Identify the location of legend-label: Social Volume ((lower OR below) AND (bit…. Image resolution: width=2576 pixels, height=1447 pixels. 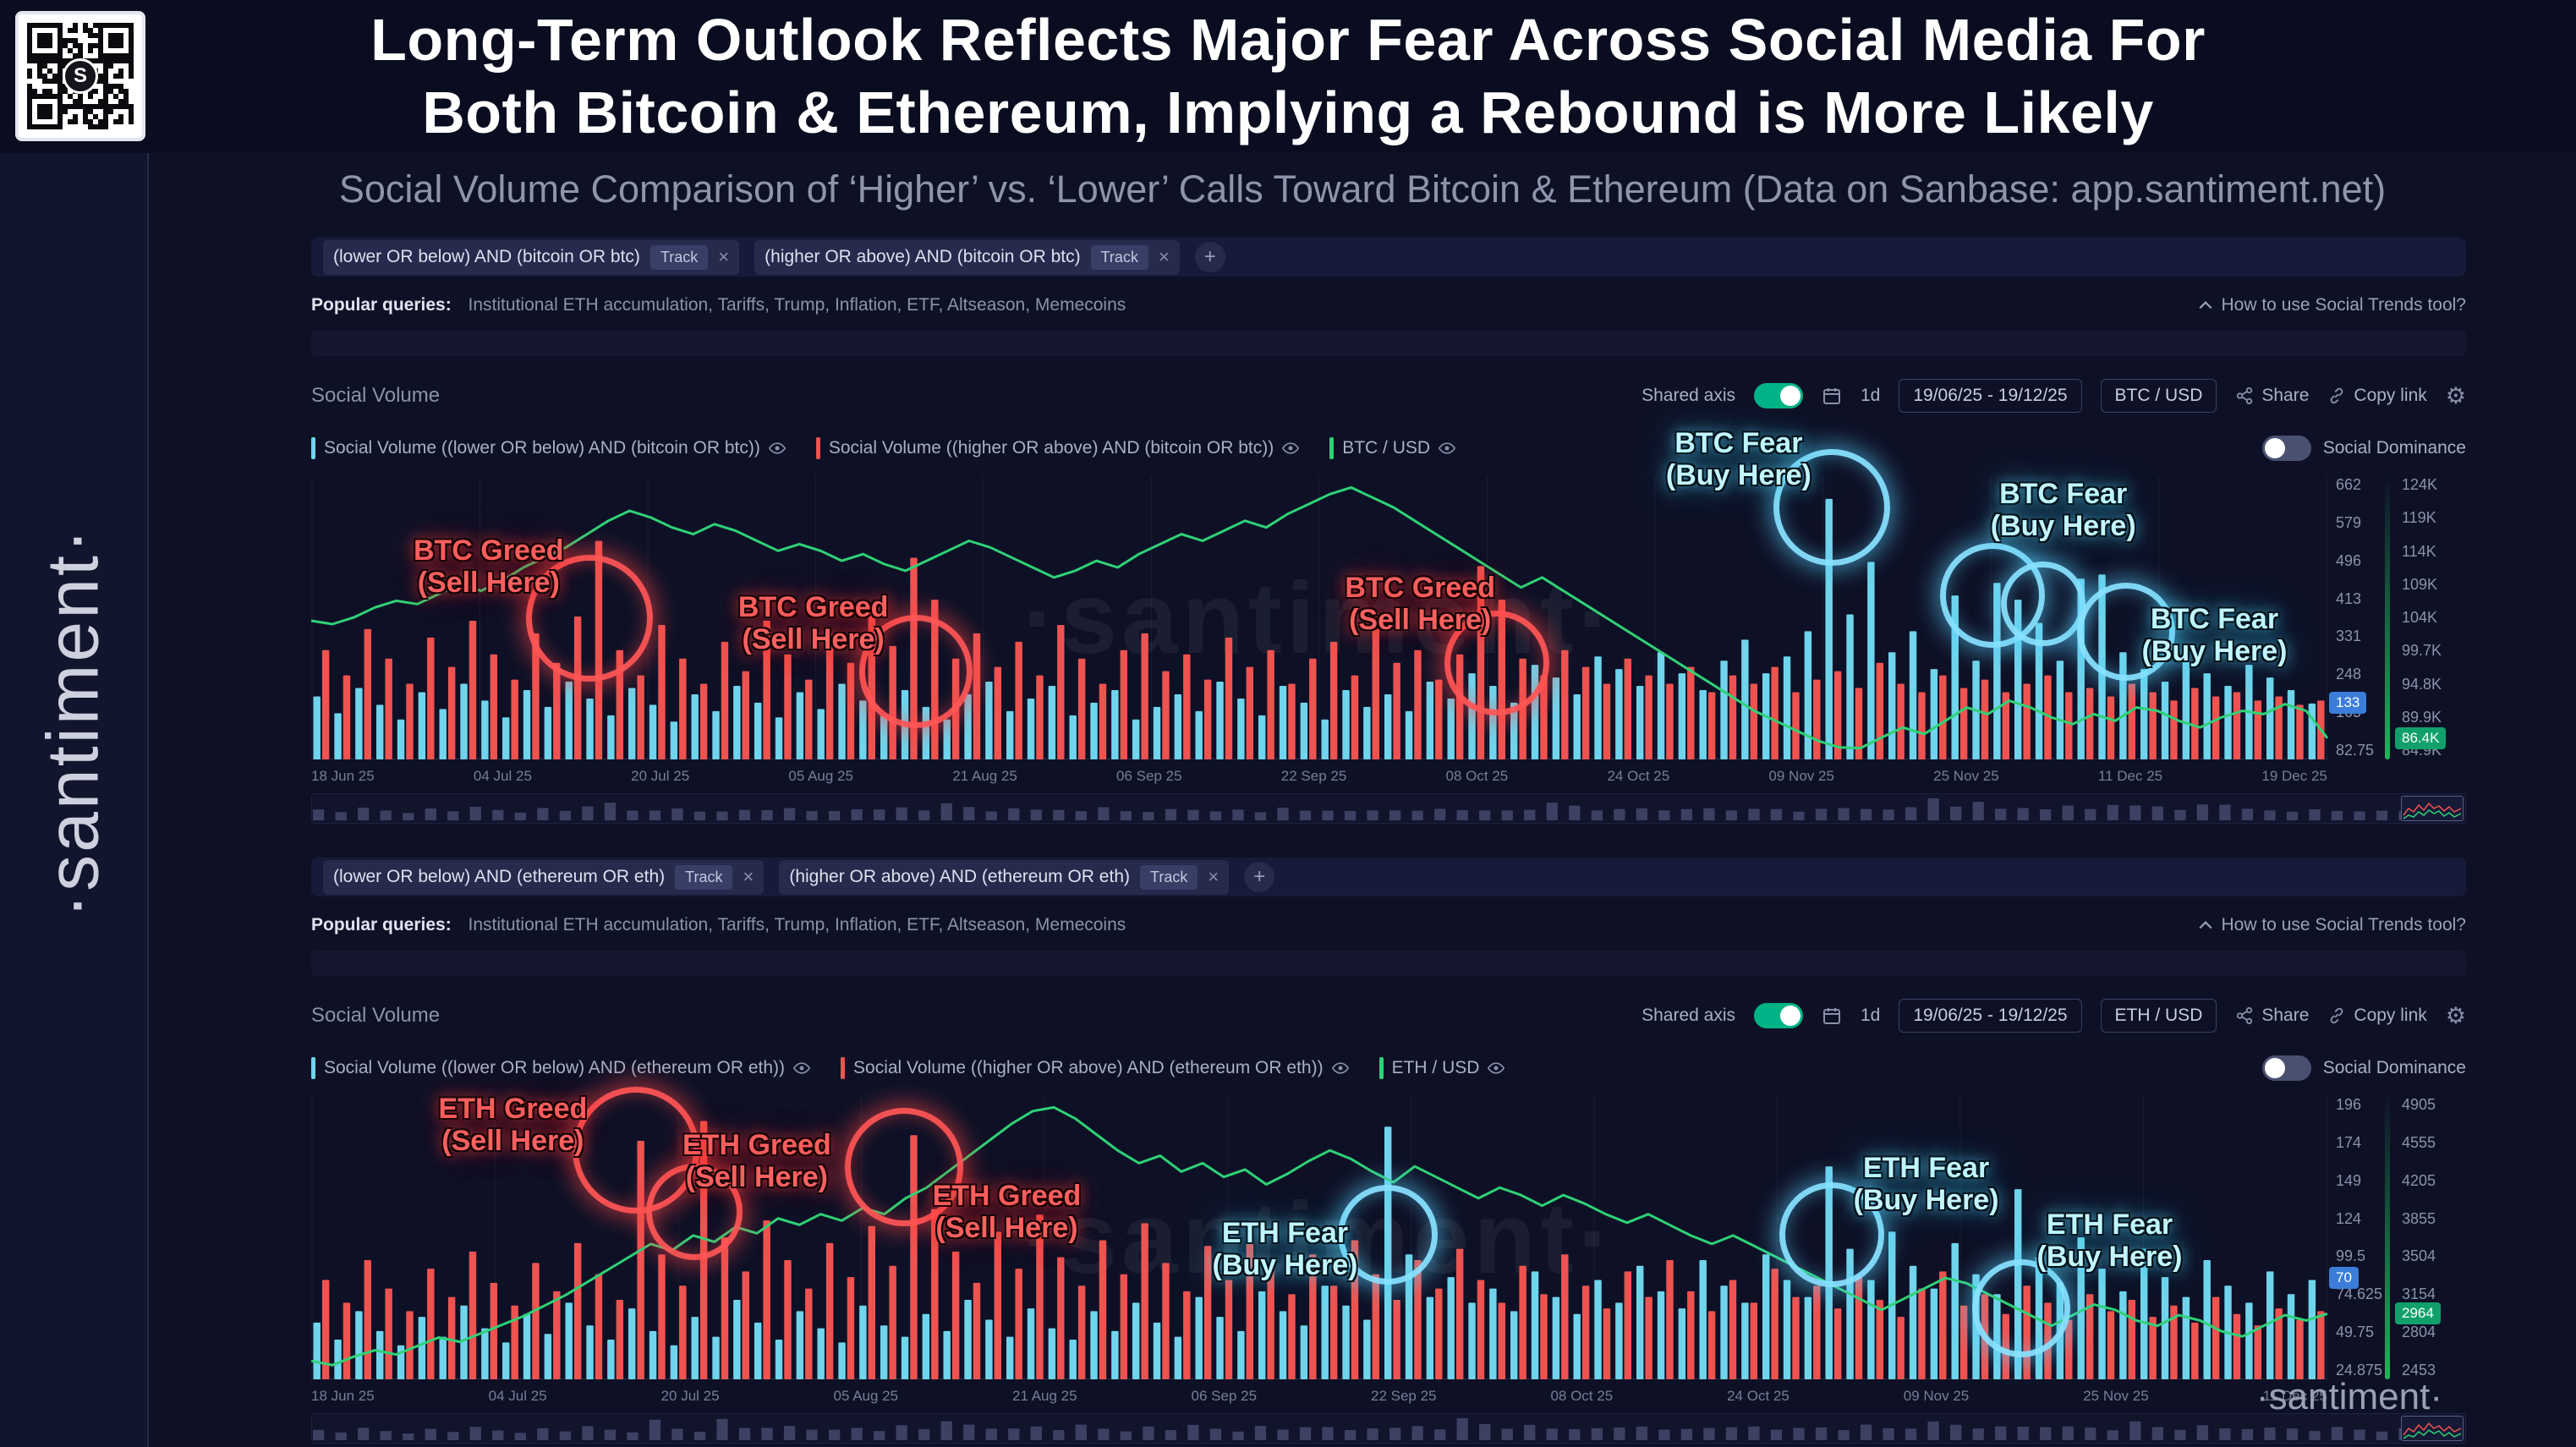
(542, 448).